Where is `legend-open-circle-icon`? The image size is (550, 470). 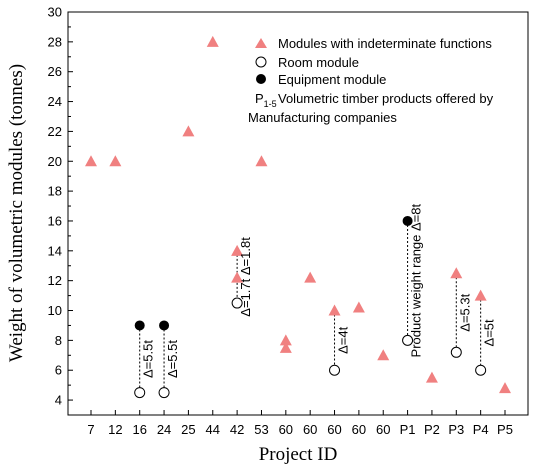 legend-open-circle-icon is located at coordinates (261, 62).